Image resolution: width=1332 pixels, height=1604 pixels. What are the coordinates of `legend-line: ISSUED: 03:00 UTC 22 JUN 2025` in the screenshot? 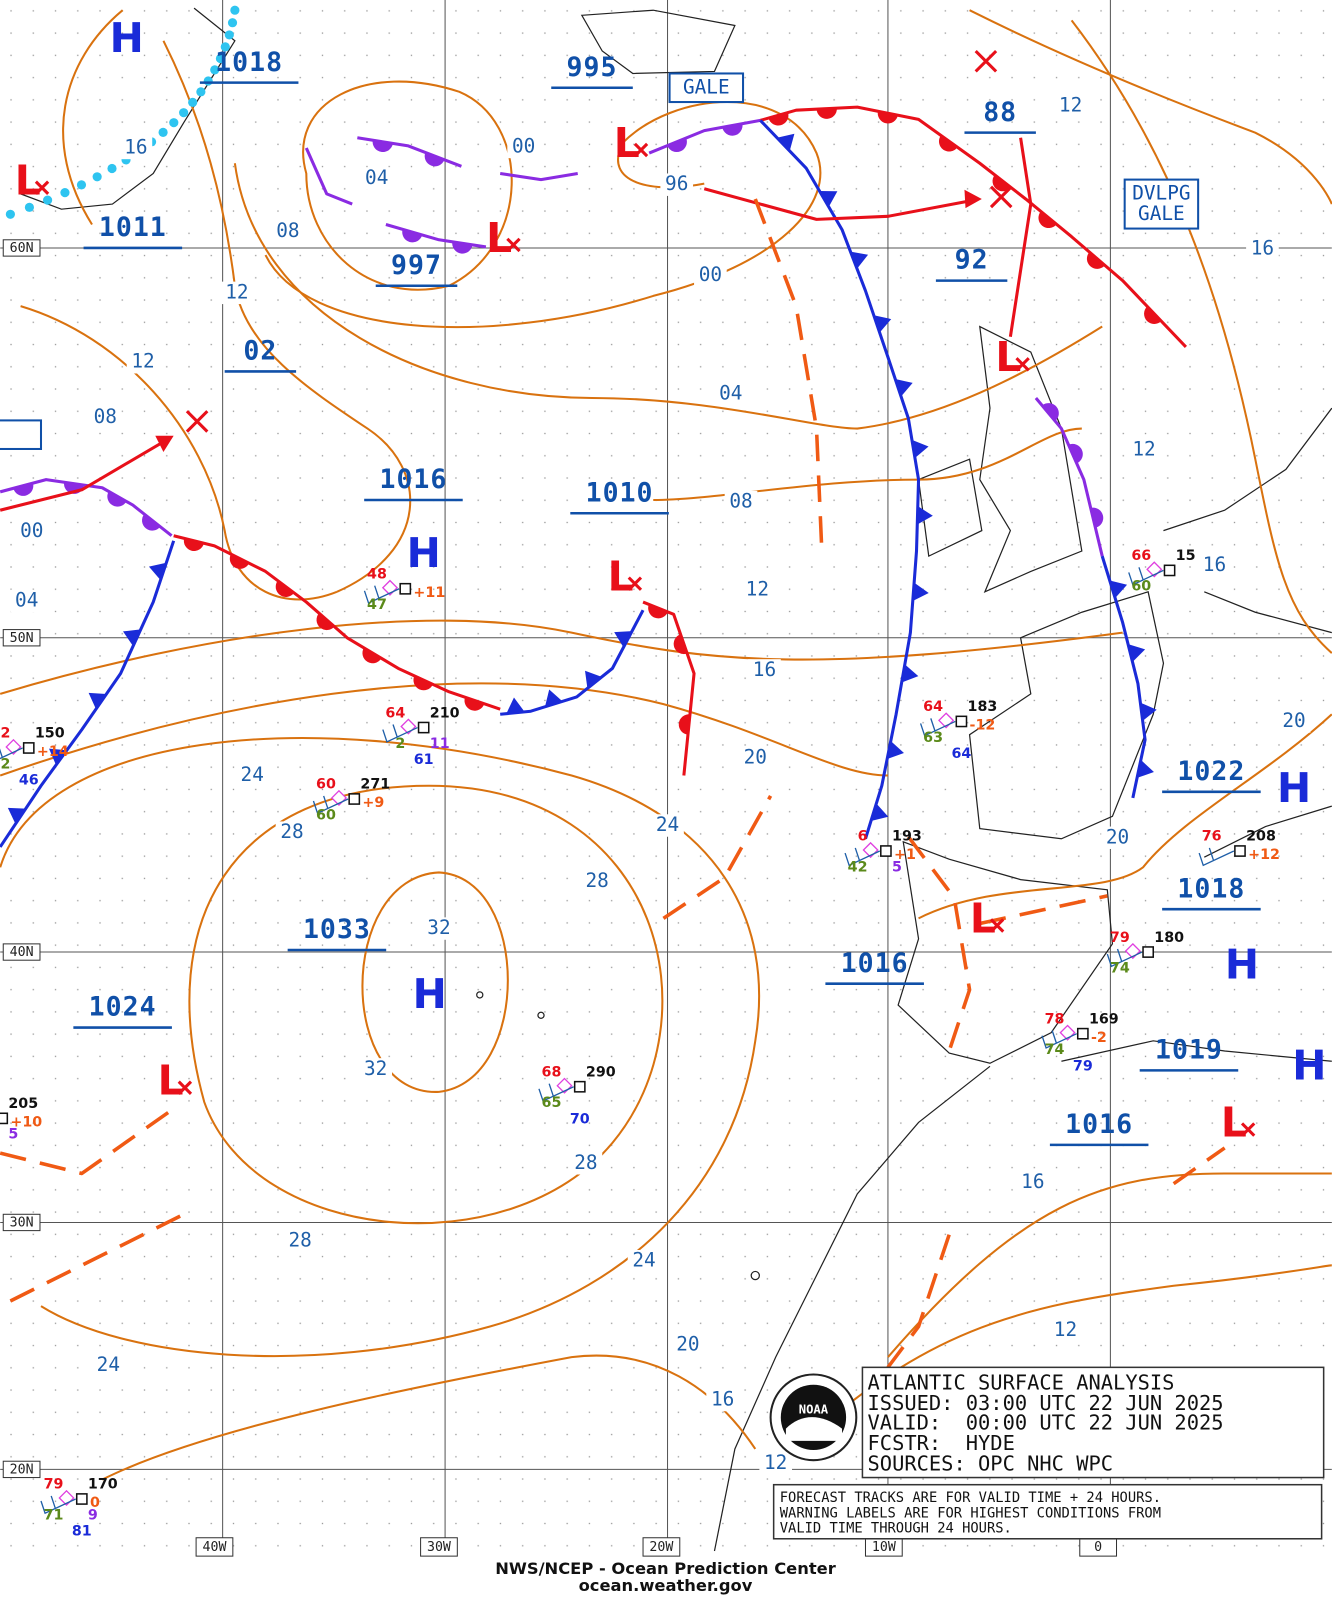 It's located at (1046, 1403).